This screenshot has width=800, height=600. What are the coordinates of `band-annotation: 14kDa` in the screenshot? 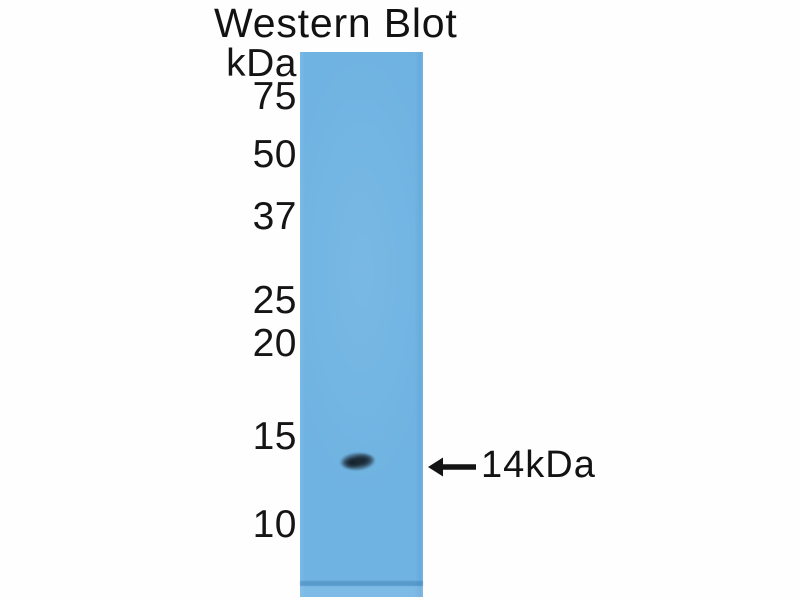 It's located at (512, 465).